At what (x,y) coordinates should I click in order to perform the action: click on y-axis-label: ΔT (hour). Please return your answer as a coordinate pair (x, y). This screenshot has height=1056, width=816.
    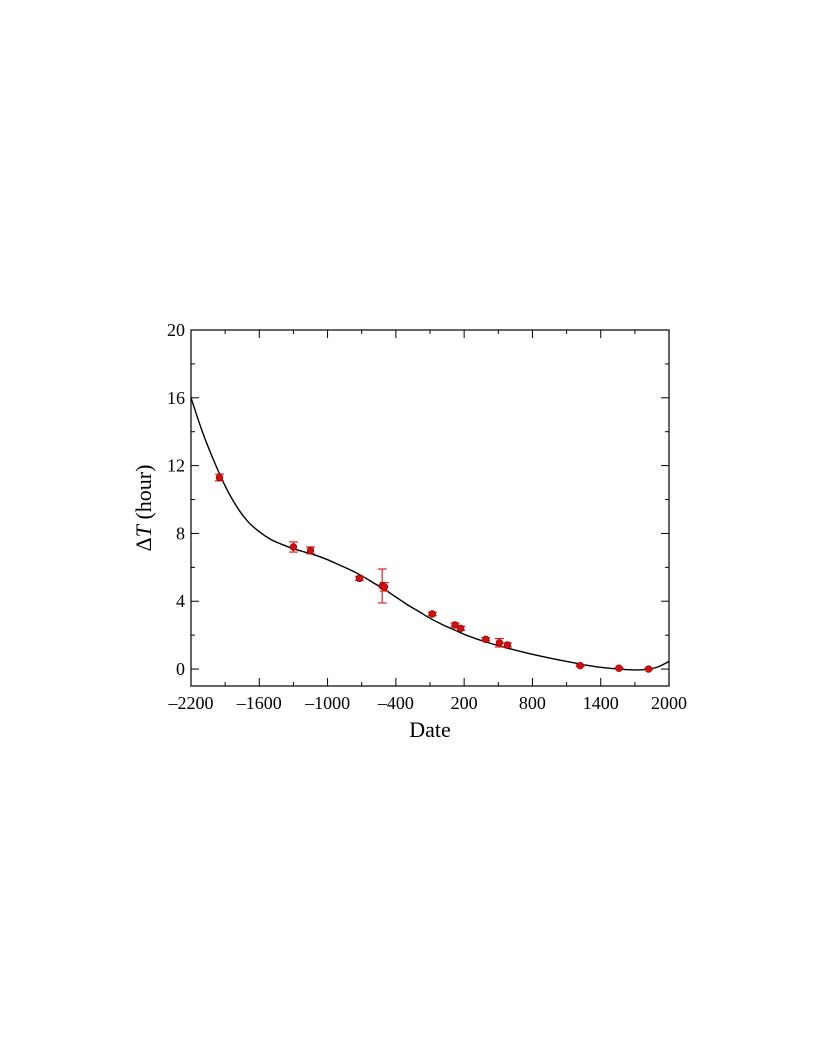
    Looking at the image, I should click on (143, 508).